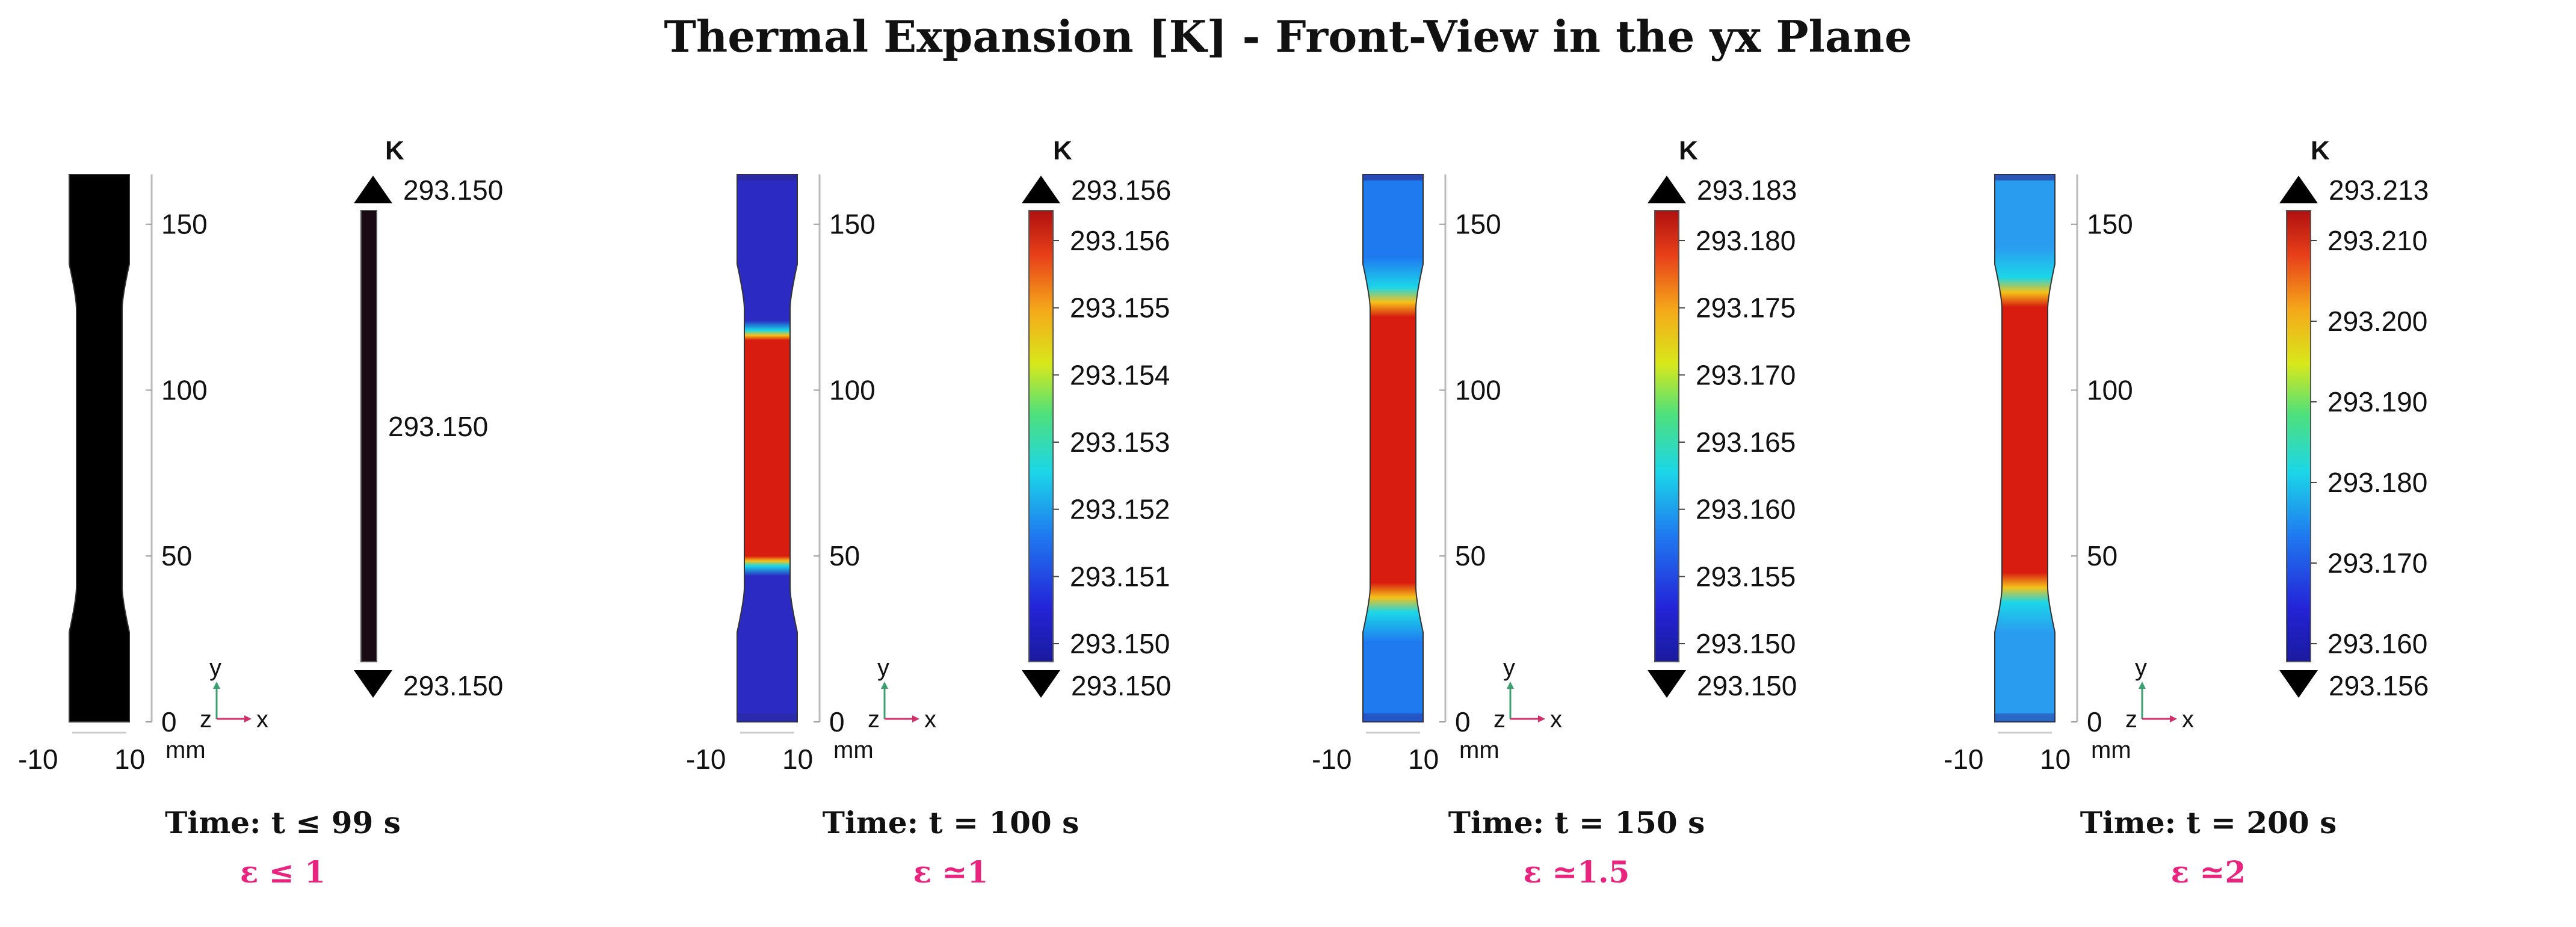 This screenshot has height=927, width=2576. What do you see at coordinates (1120, 240) in the screenshot?
I see `colorbar-tick-label: 293.156` at bounding box center [1120, 240].